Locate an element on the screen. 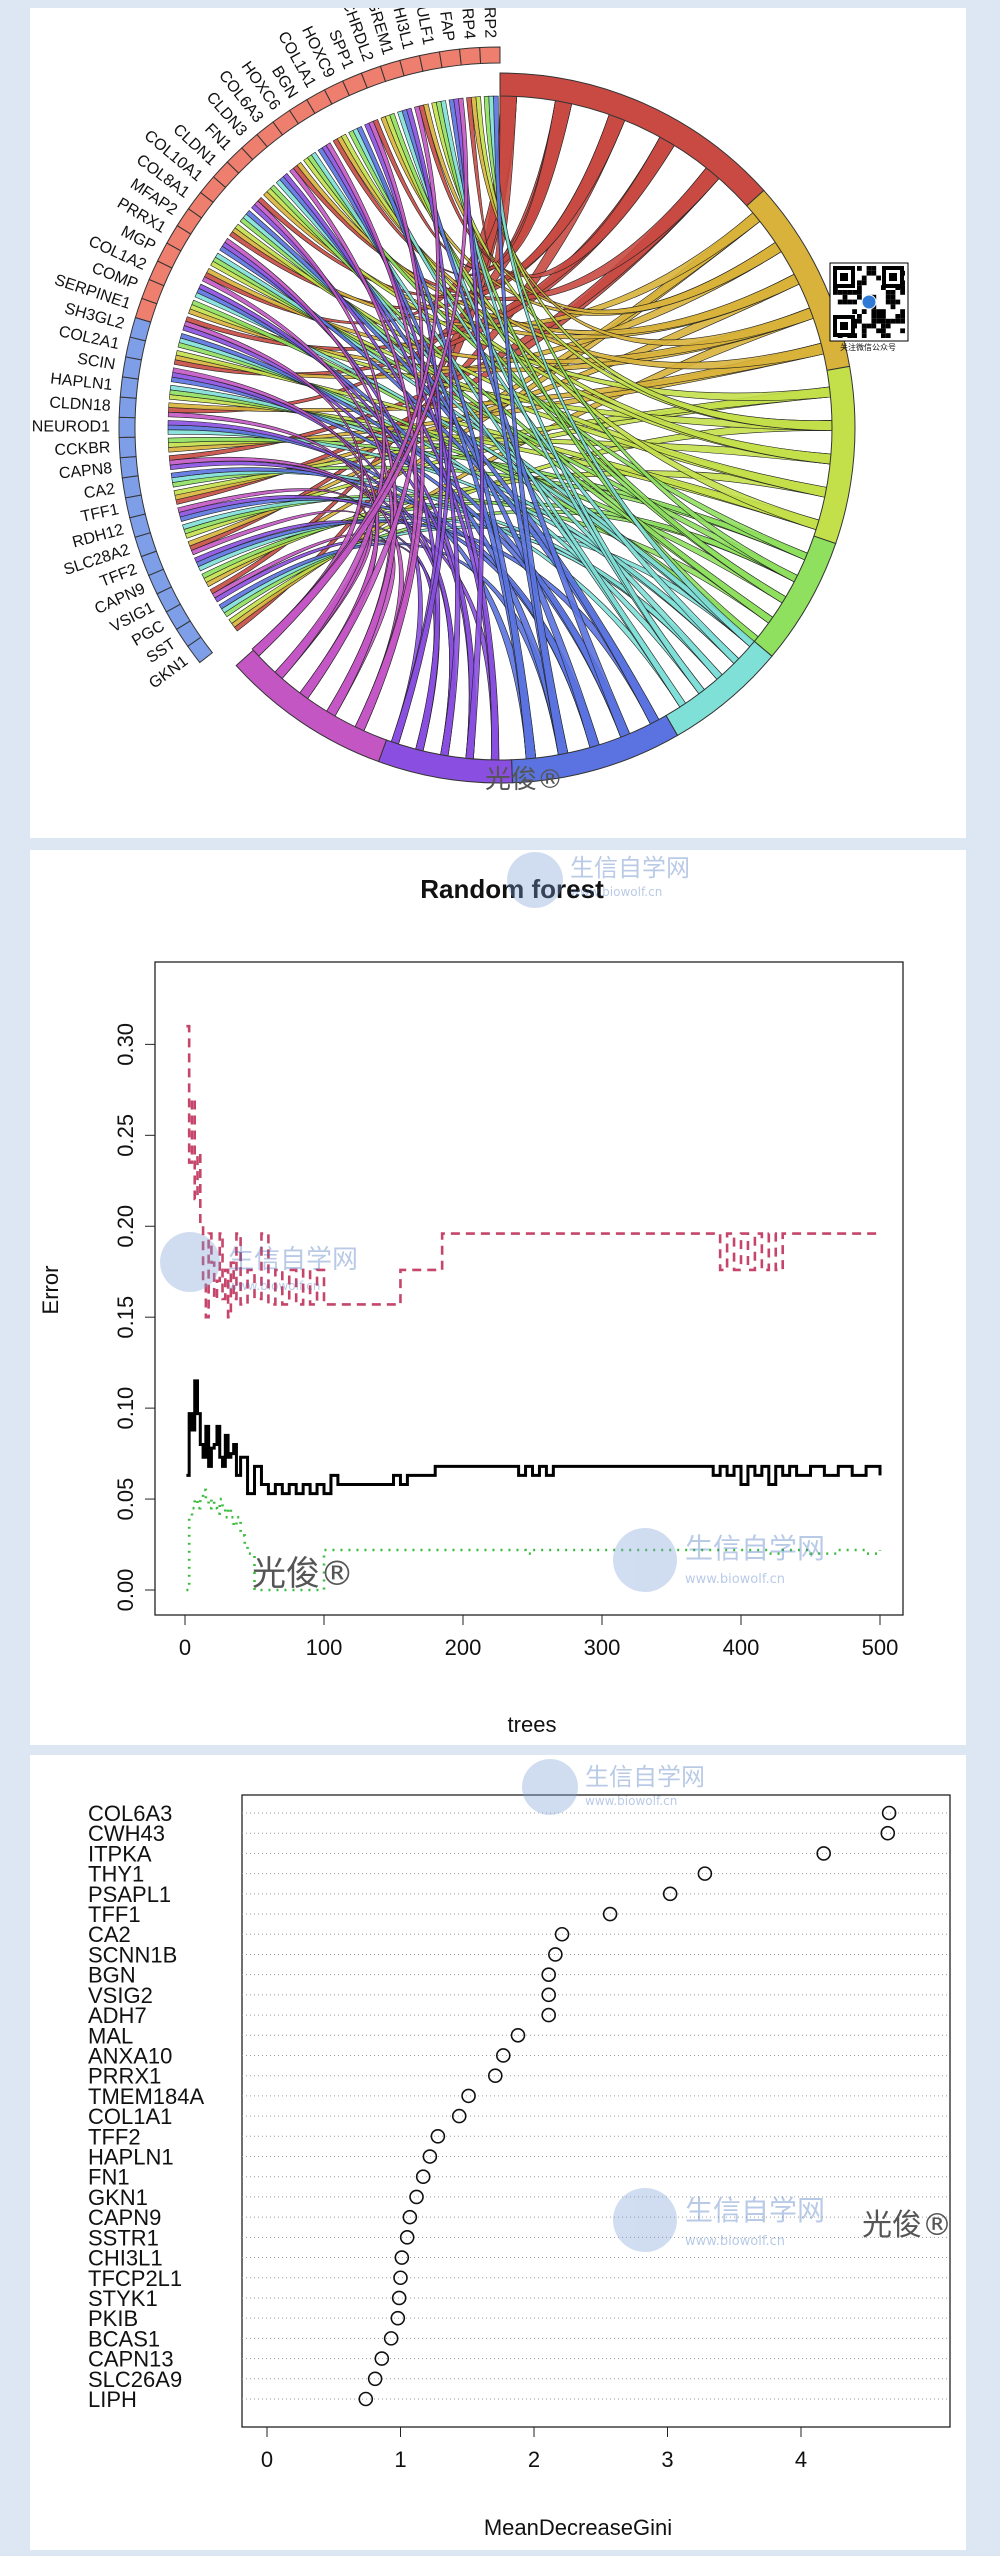 Image resolution: width=1000 pixels, height=2556 pixels. y-tick-label: 0.20 is located at coordinates (125, 1226).